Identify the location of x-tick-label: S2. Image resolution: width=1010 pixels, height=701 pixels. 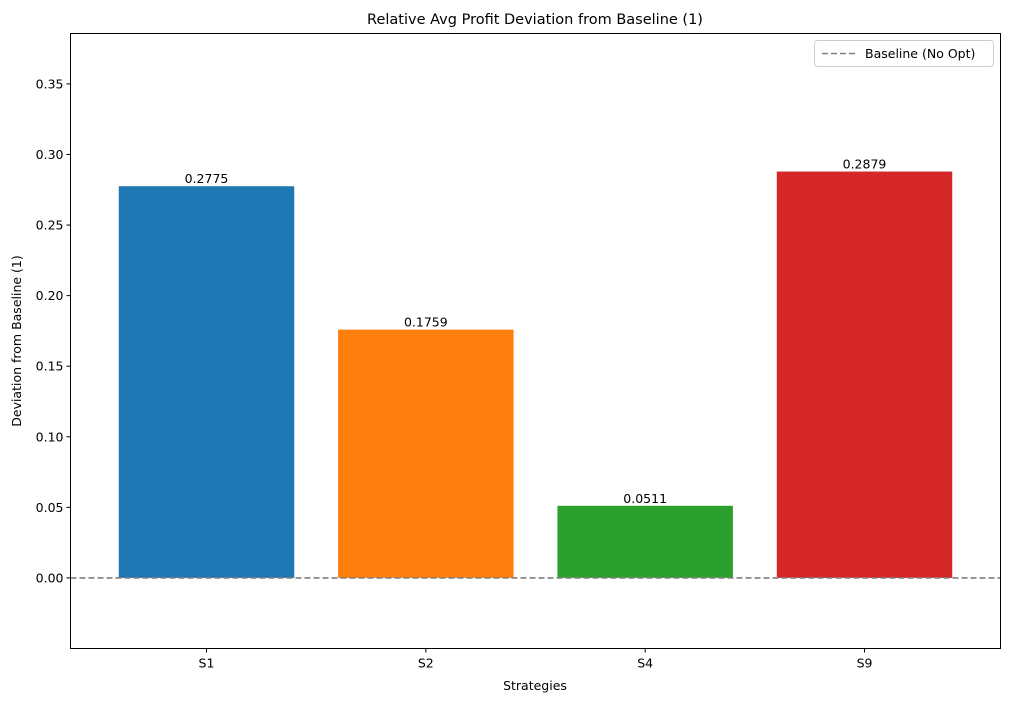
(426, 663).